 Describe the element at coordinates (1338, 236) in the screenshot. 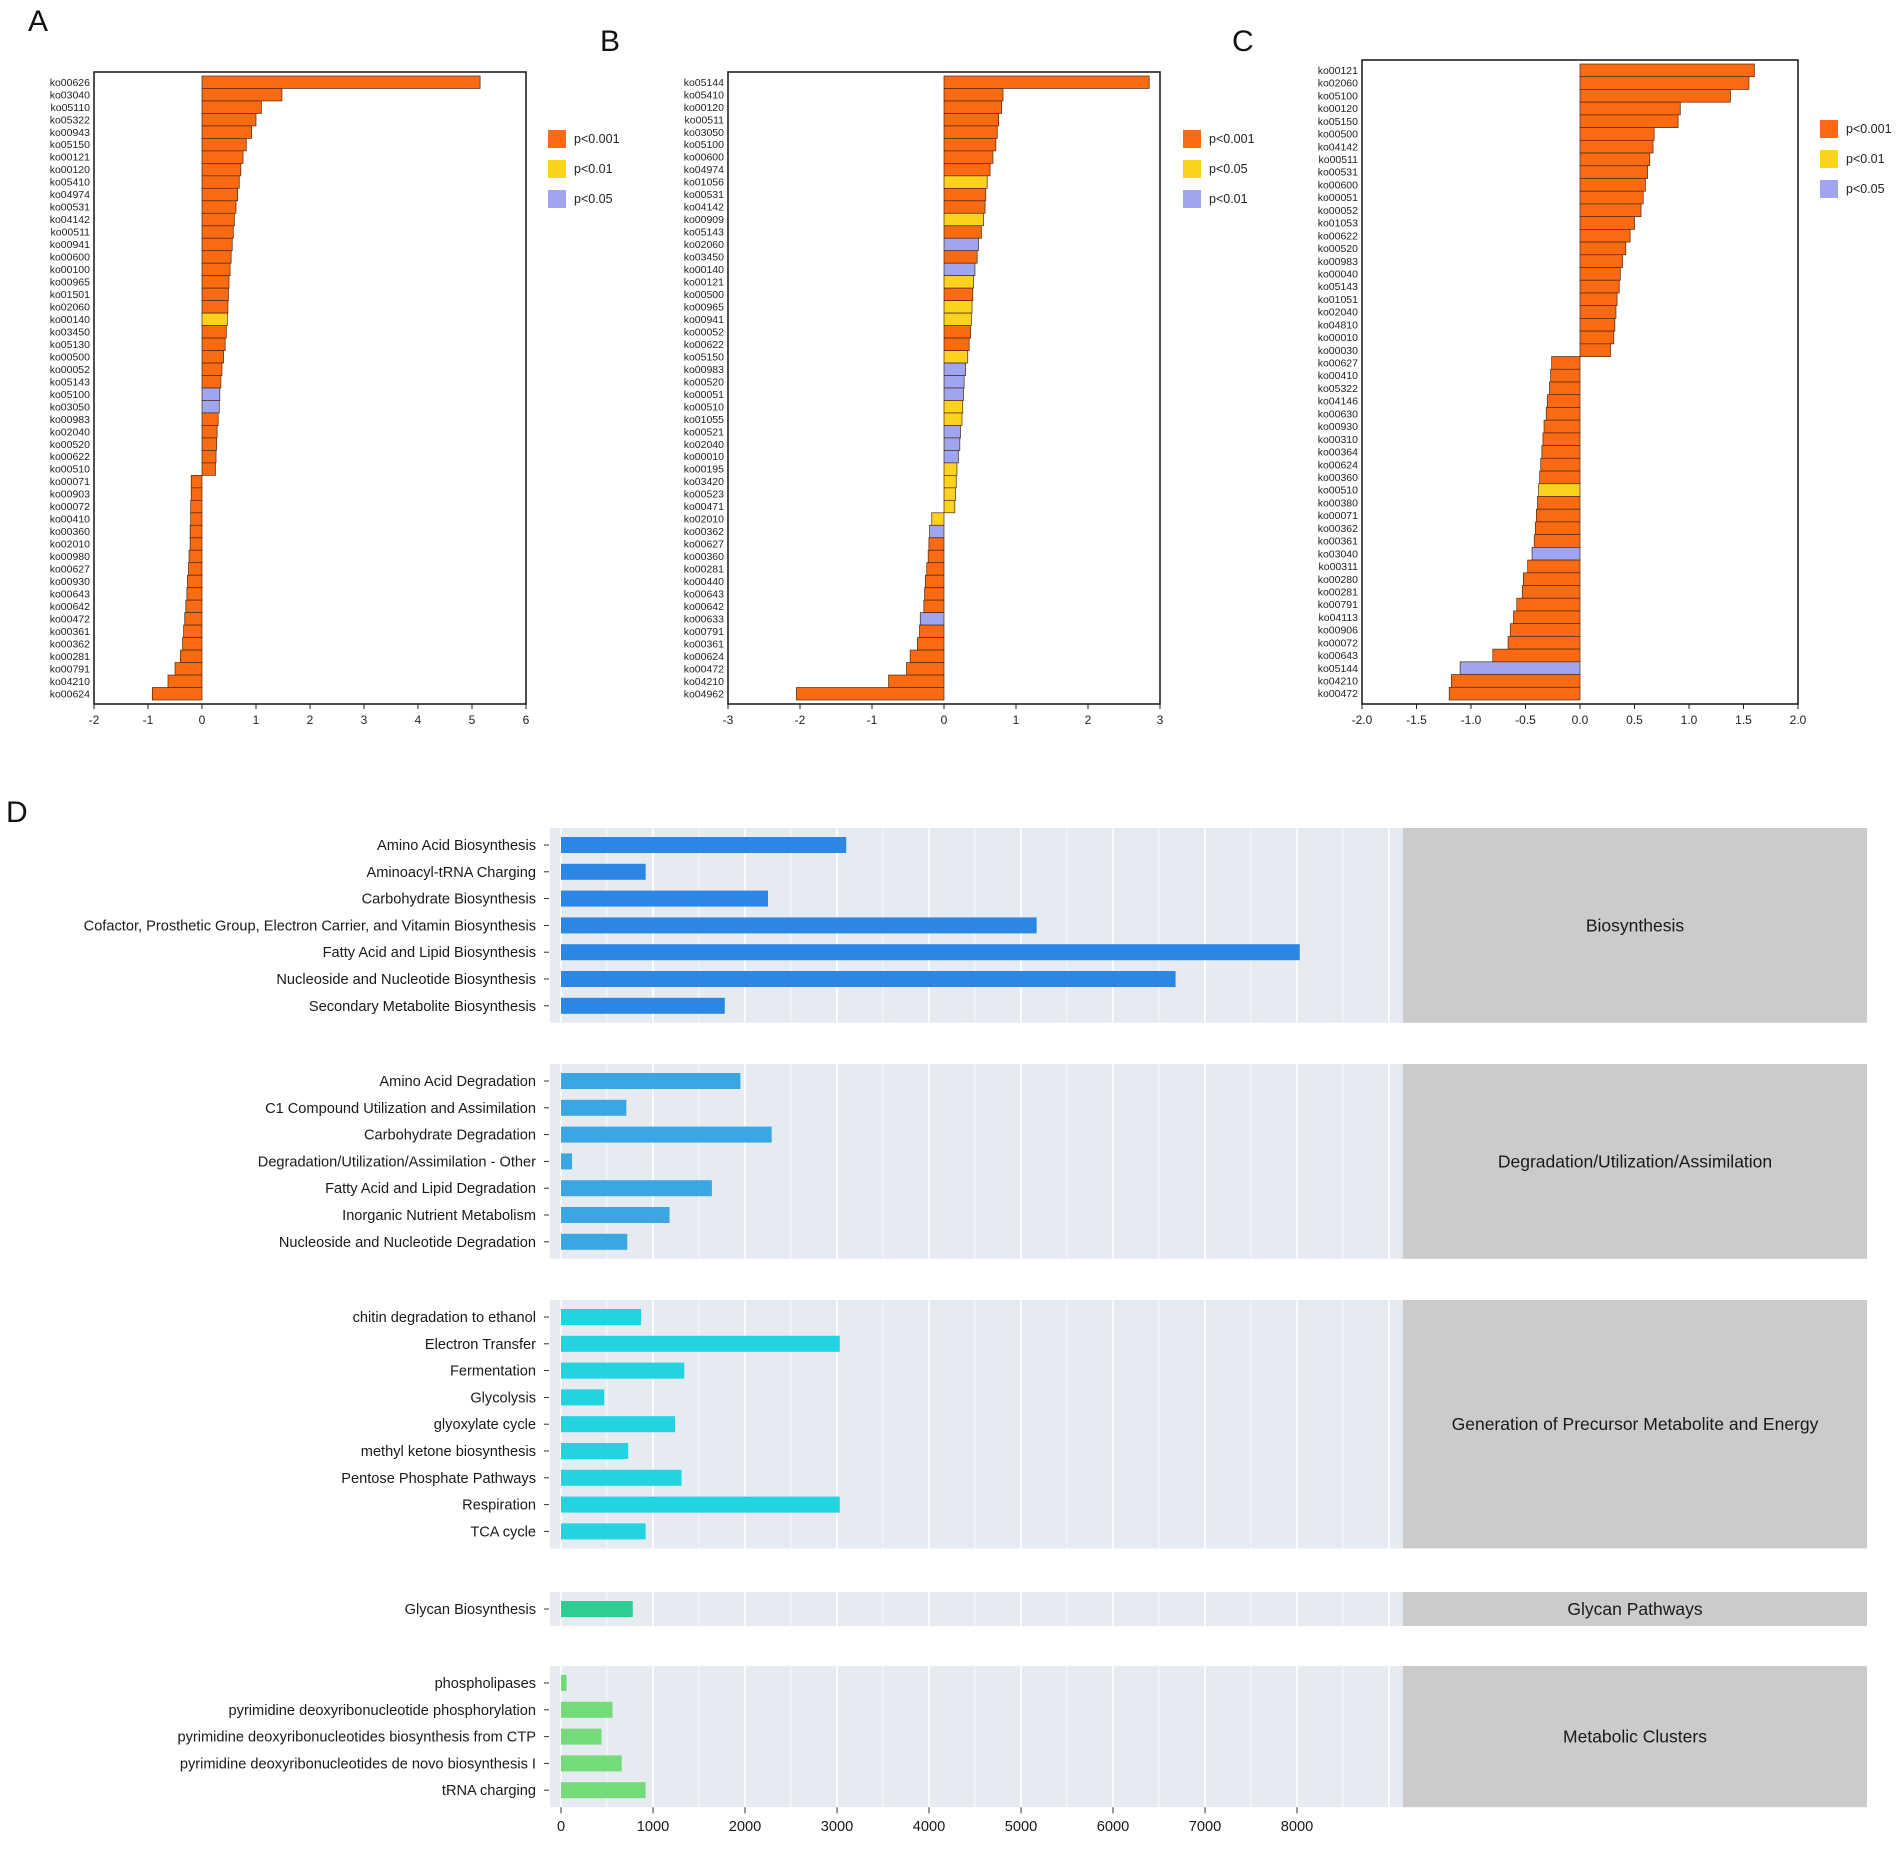

I see `panel-c-category-label: ko00622` at that location.